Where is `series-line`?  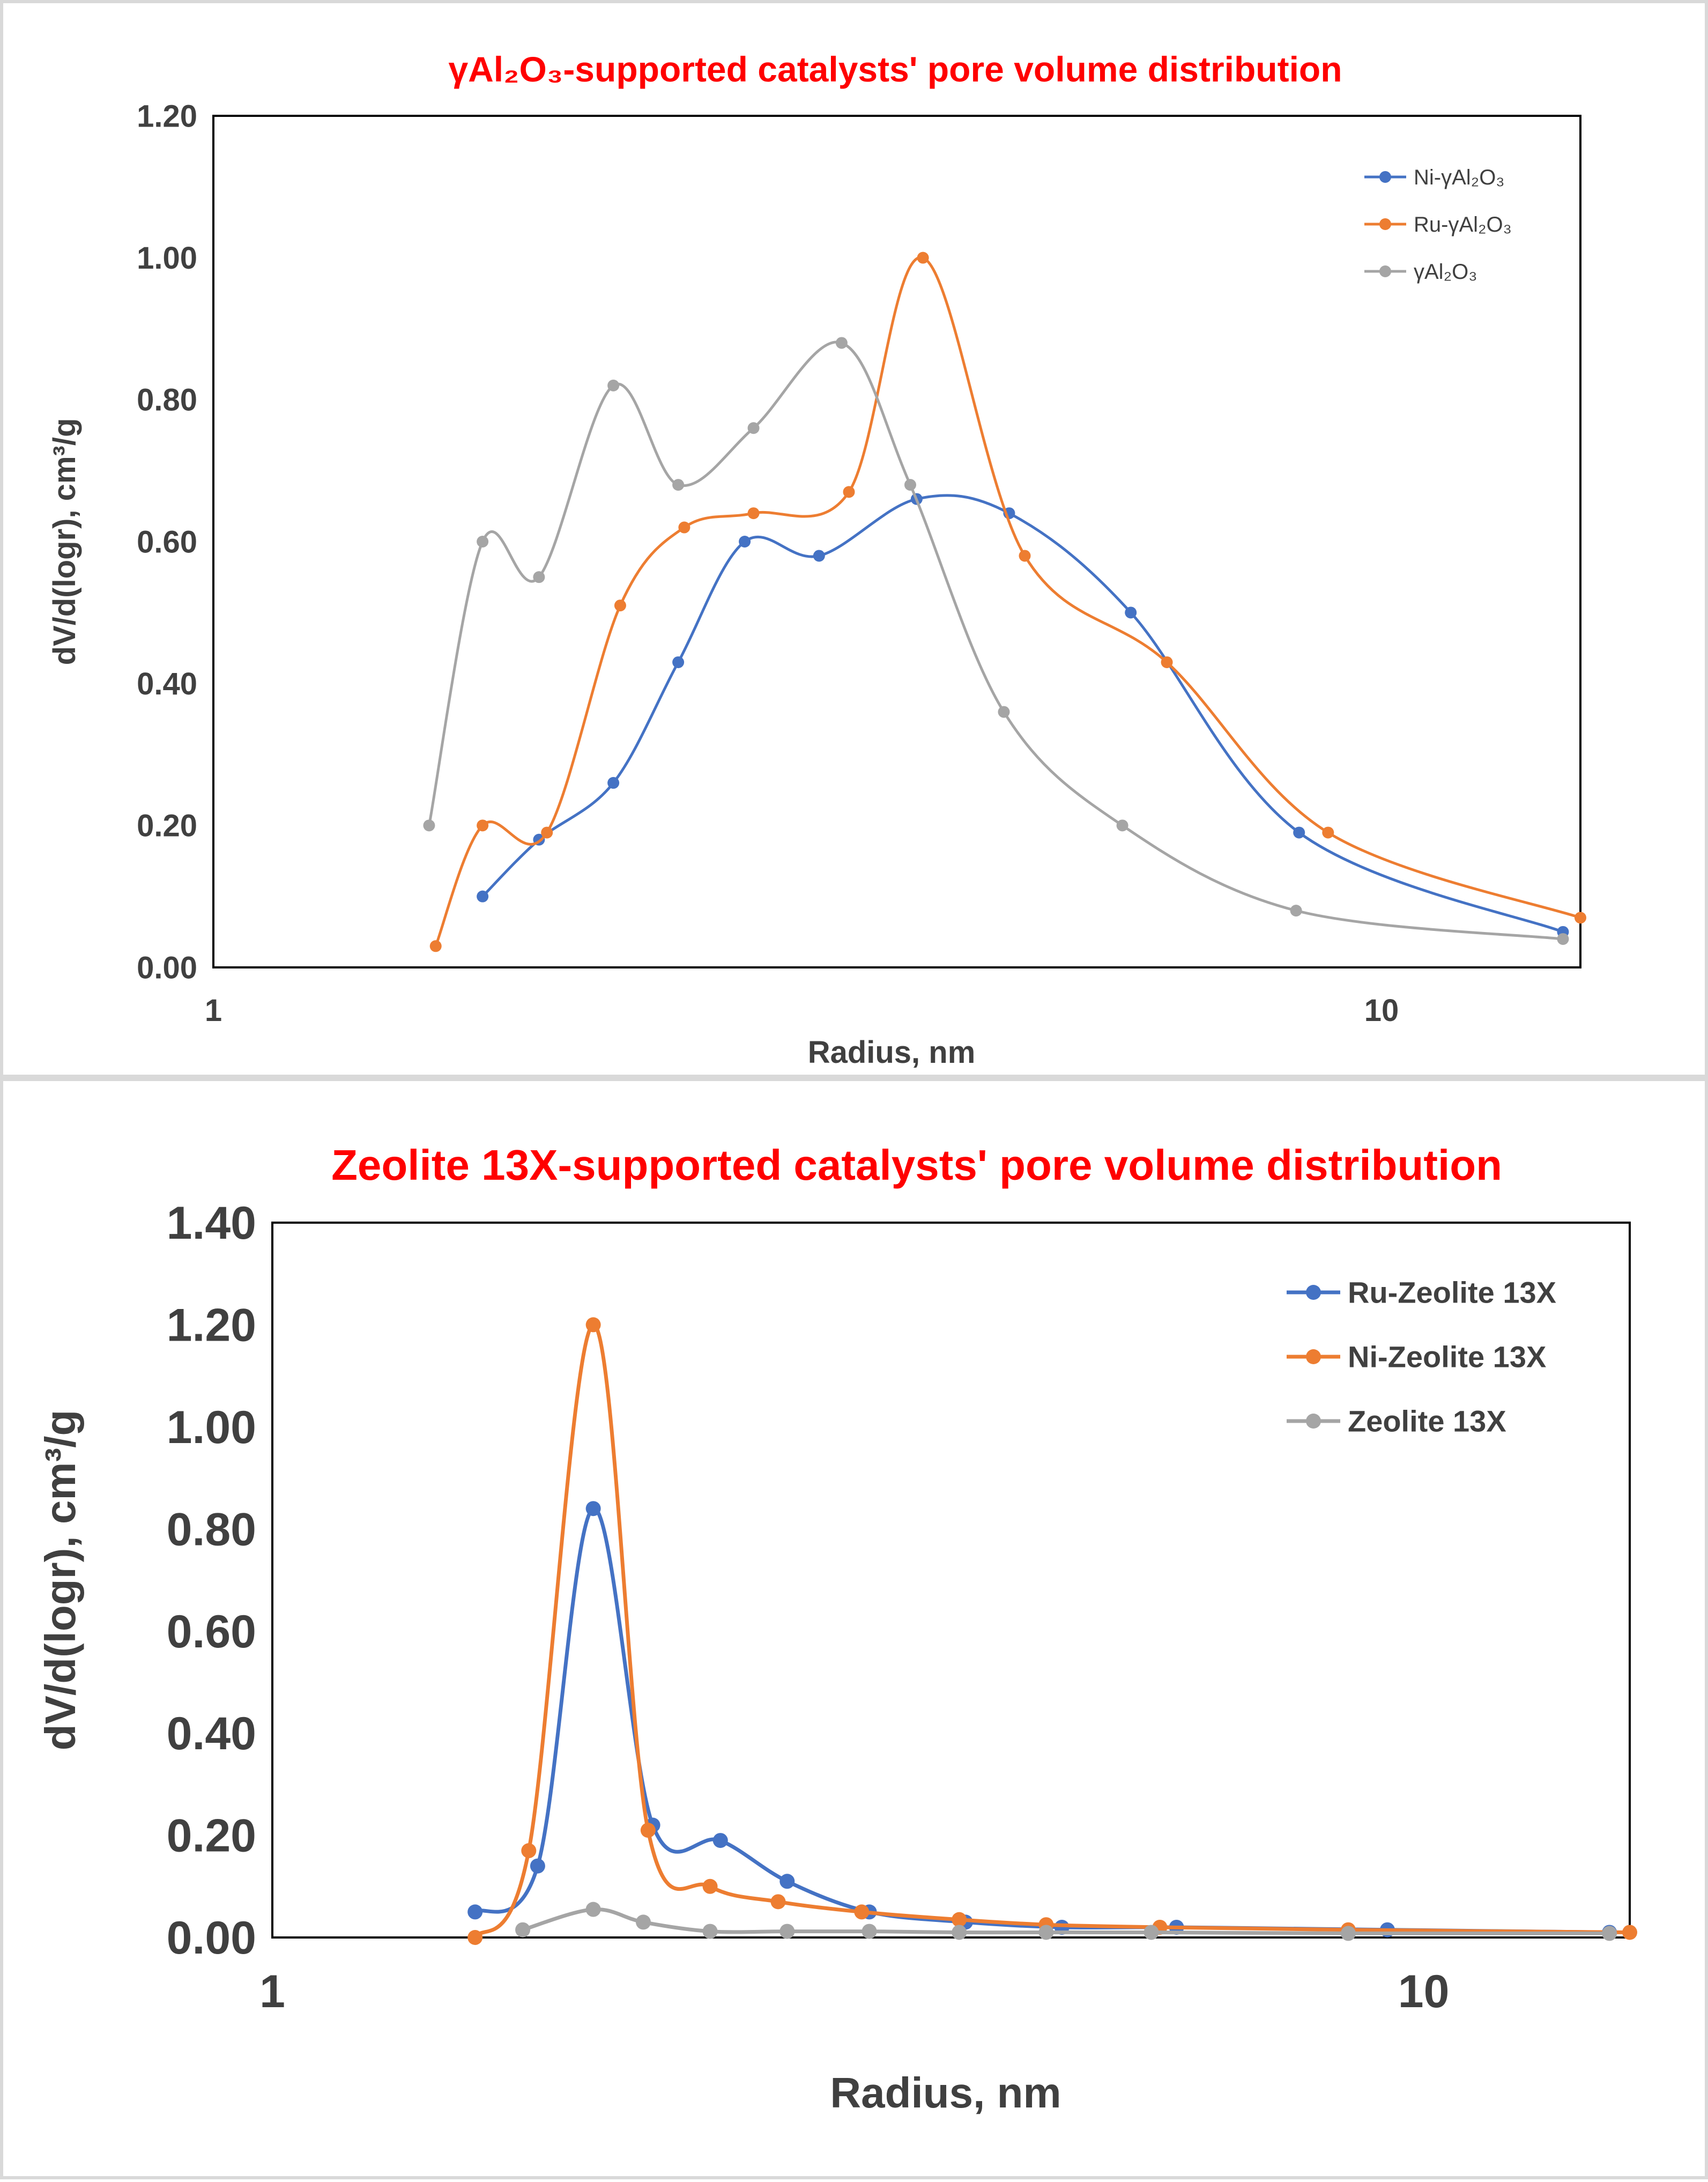 series-line is located at coordinates (1042, 1720).